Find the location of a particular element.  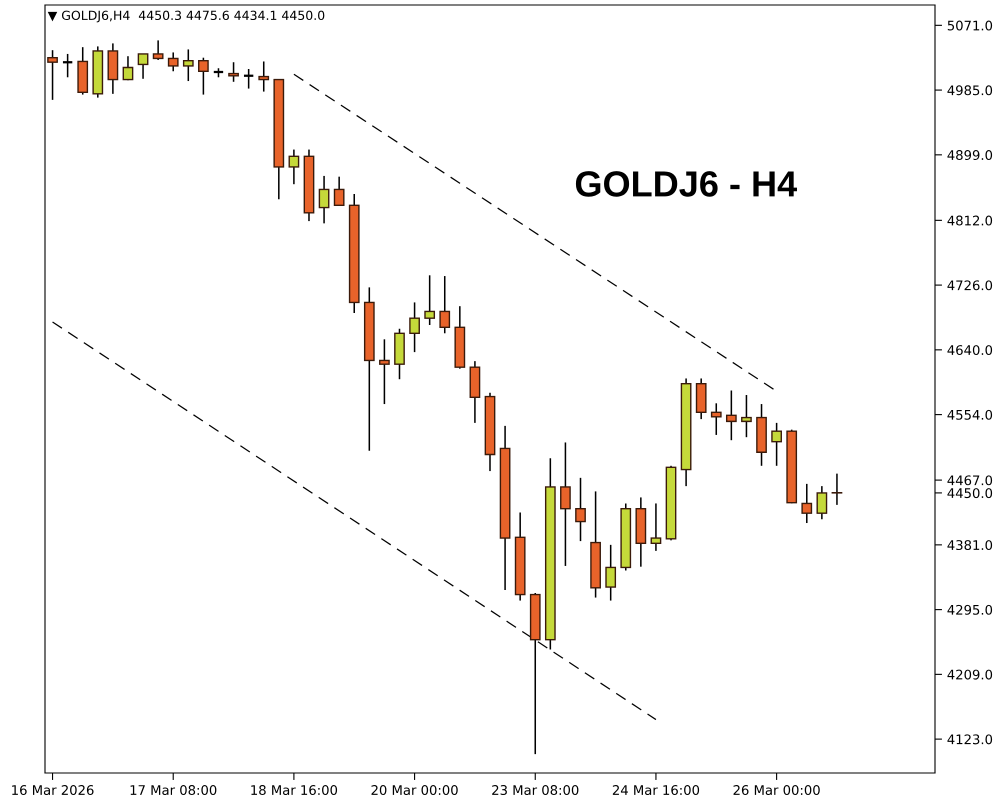

y-tick-label: 4450.0 is located at coordinates (969, 493).